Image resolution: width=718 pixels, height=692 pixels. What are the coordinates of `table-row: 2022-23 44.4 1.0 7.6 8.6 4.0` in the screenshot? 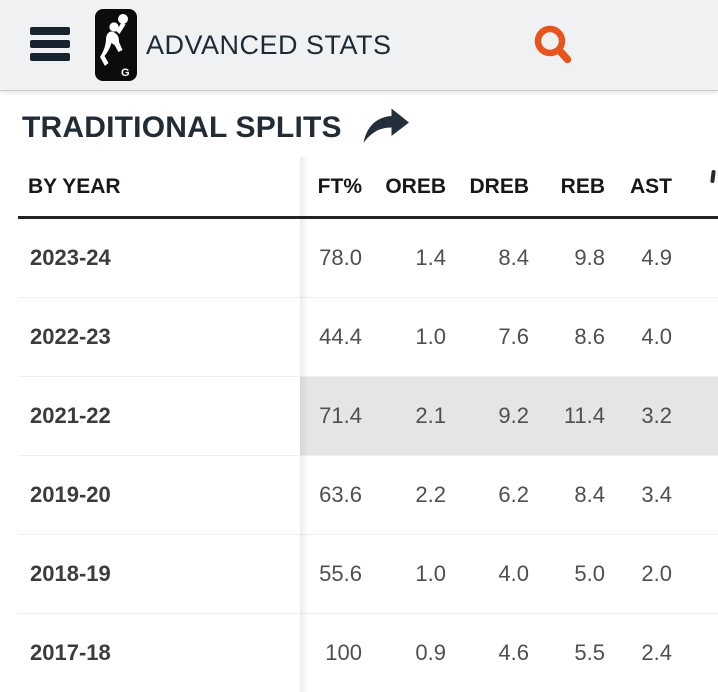 It's located at (368, 337).